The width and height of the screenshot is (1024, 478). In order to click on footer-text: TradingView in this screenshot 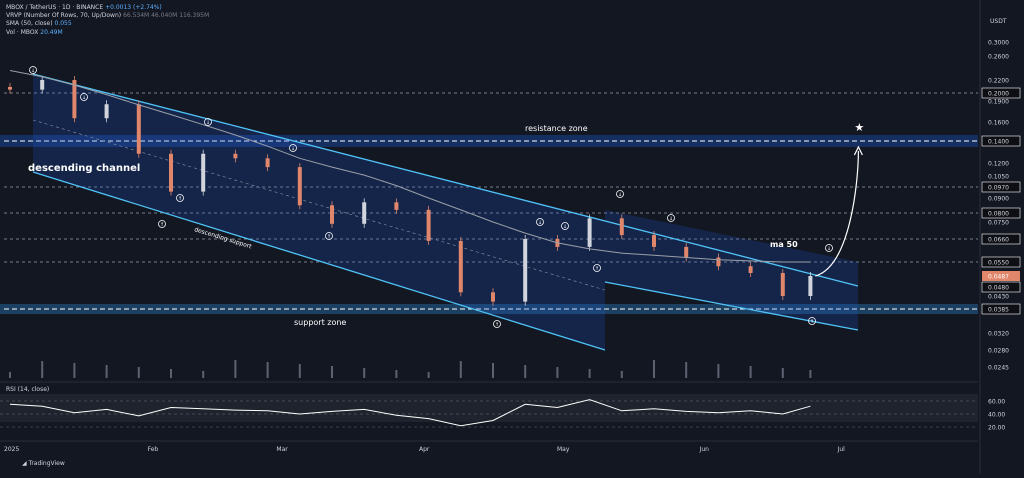, I will do `click(46, 463)`.